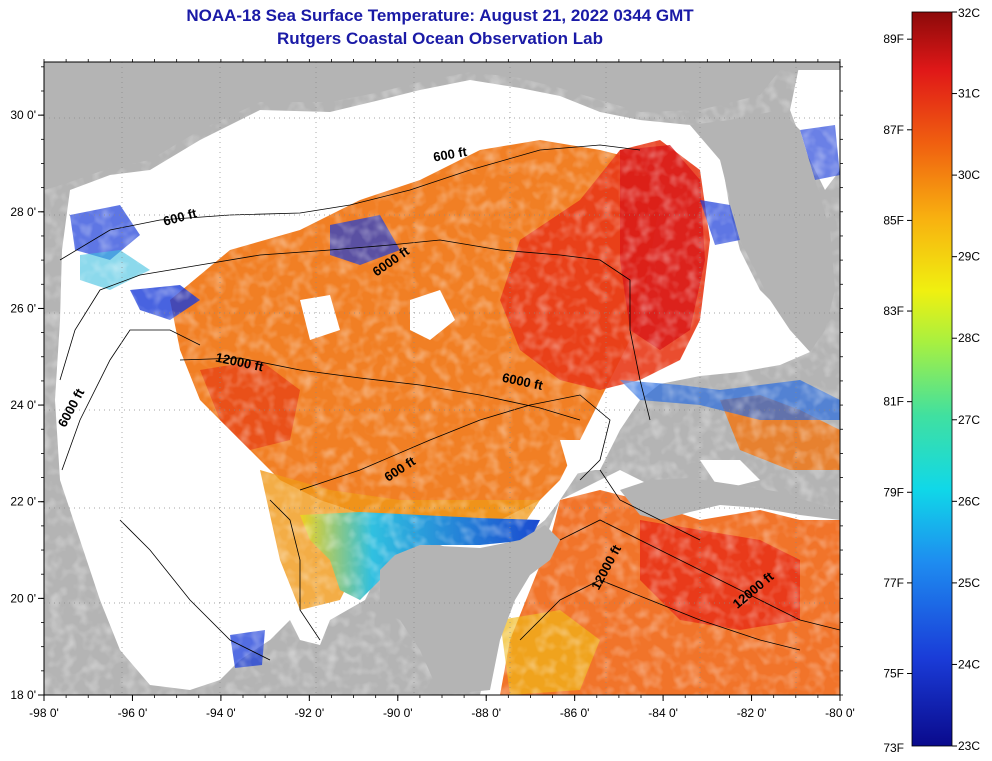 The image size is (992, 761). Describe the element at coordinates (23, 405) in the screenshot. I see `lat-tick-label: 24 0'` at that location.